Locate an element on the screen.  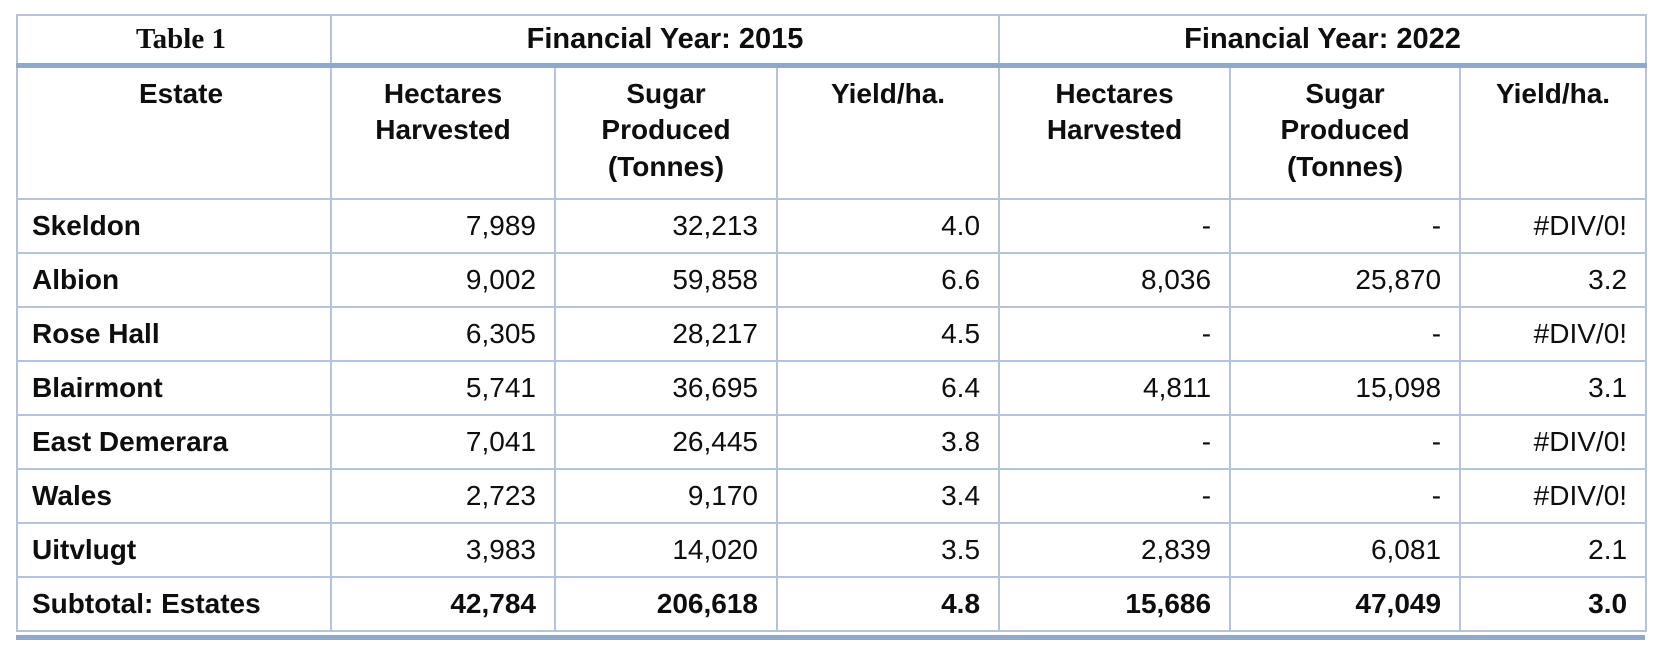
value-cell: 2.1 is located at coordinates (1553, 550).